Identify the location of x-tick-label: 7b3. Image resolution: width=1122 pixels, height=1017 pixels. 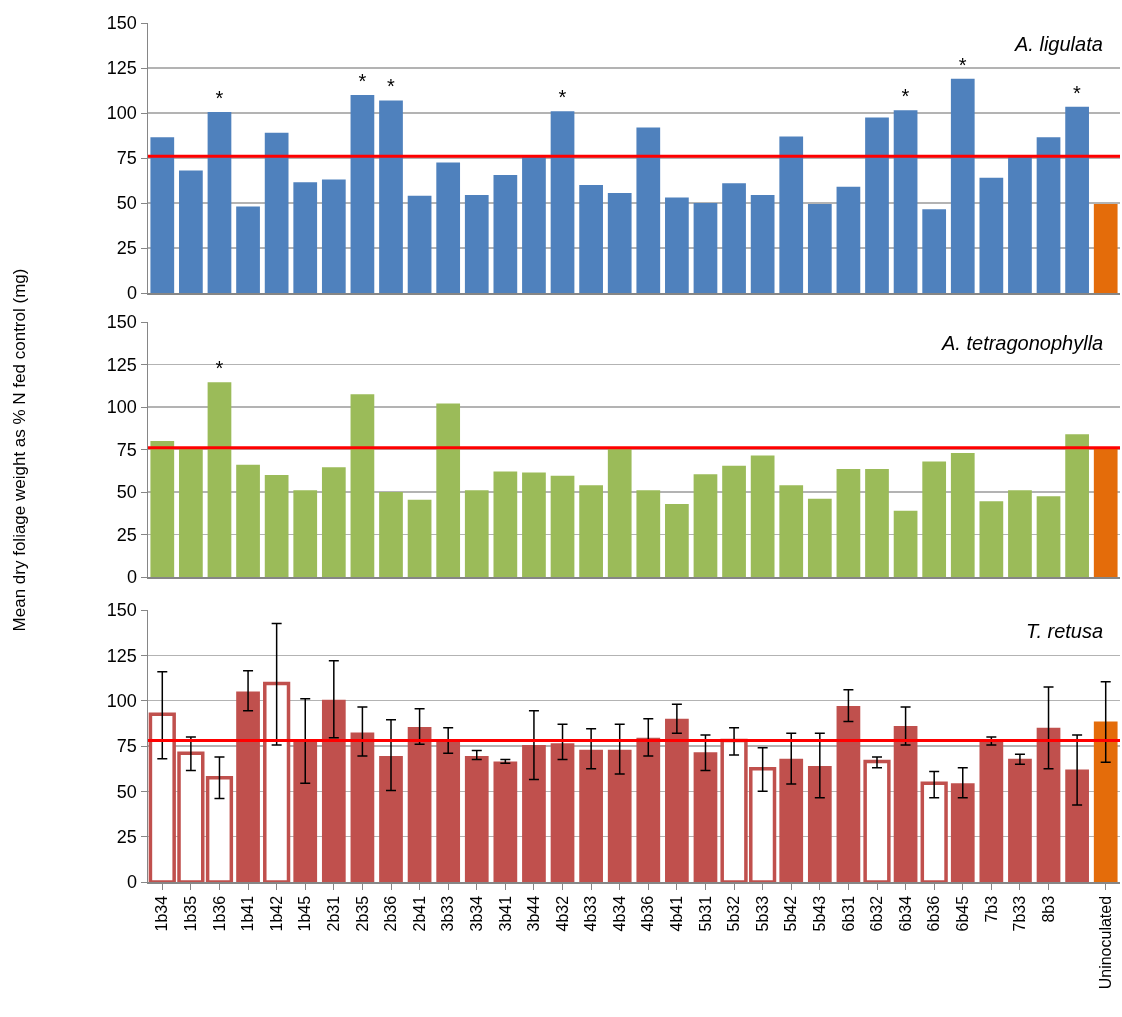
(991, 909).